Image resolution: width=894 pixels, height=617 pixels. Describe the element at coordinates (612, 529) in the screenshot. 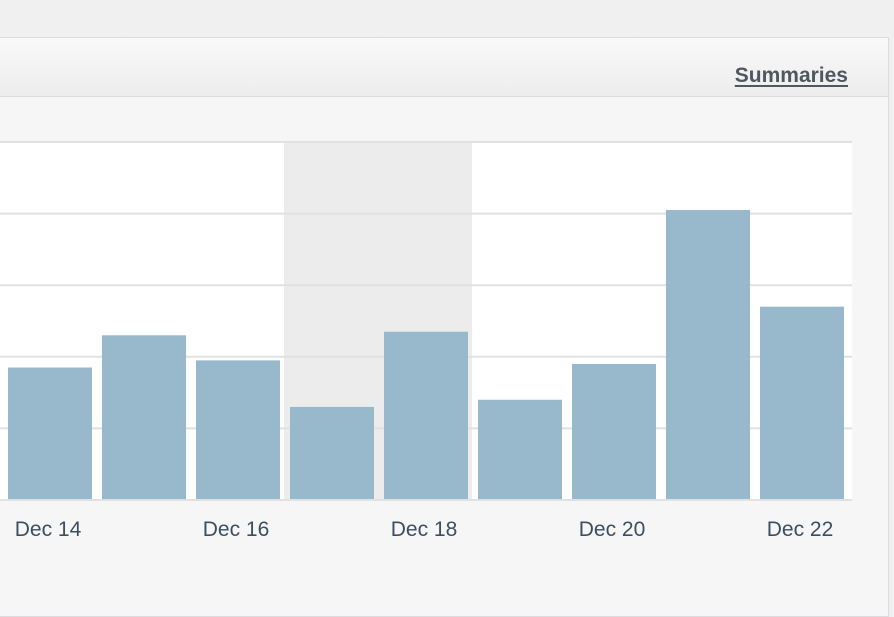

I see `x-tick-label: Dec 20` at that location.